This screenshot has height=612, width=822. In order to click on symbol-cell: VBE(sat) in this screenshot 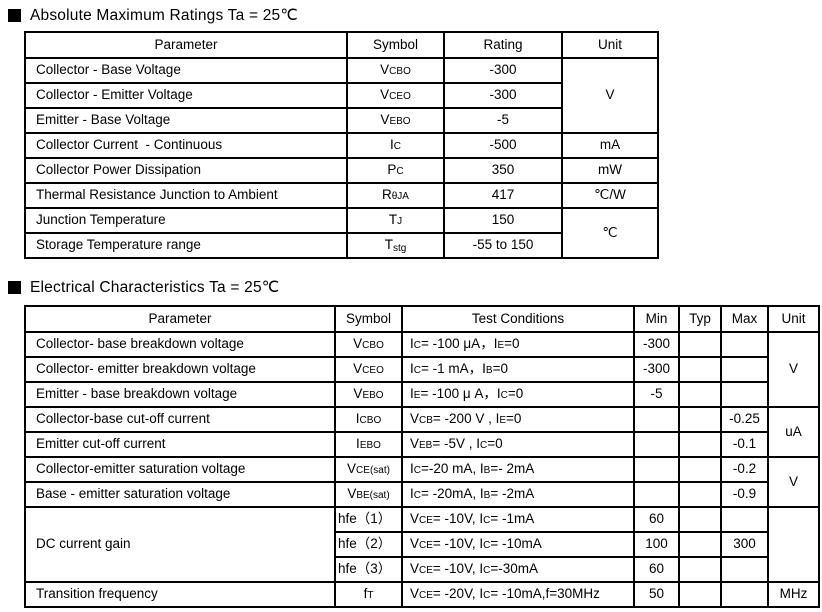, I will do `click(368, 494)`.